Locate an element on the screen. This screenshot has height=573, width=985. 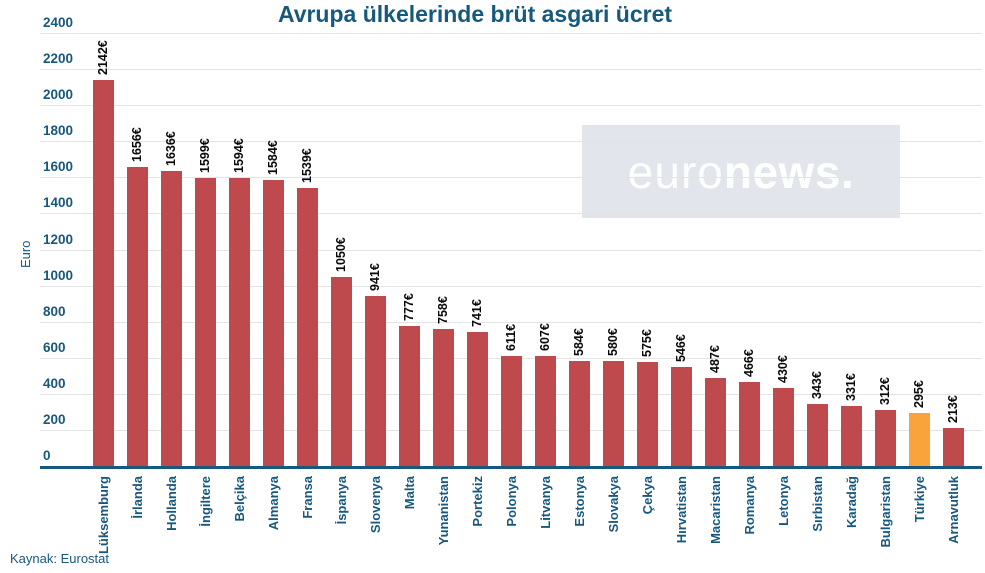
chart-title: Avrupa ülkelerinde brüt asgari ücret is located at coordinates (475, 14).